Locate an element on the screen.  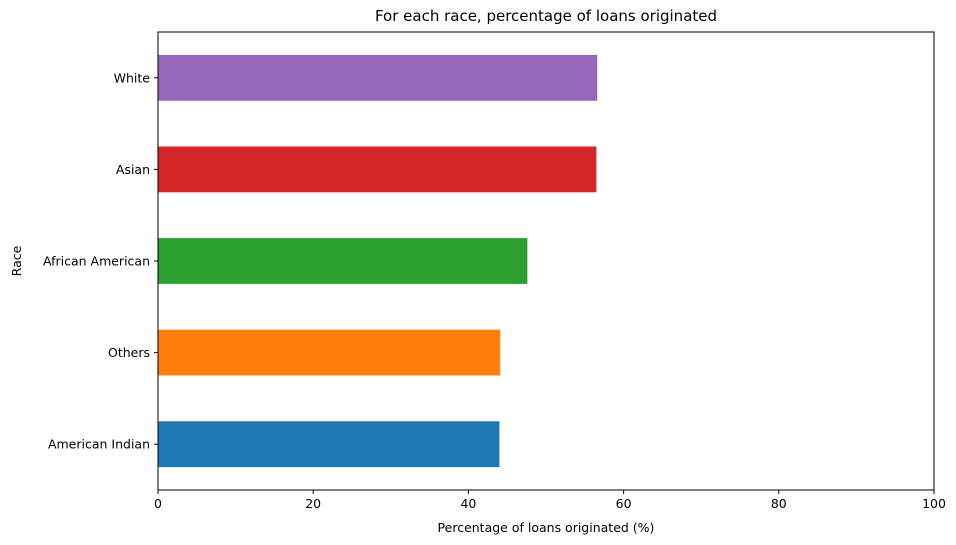
bar-asian is located at coordinates (377, 169).